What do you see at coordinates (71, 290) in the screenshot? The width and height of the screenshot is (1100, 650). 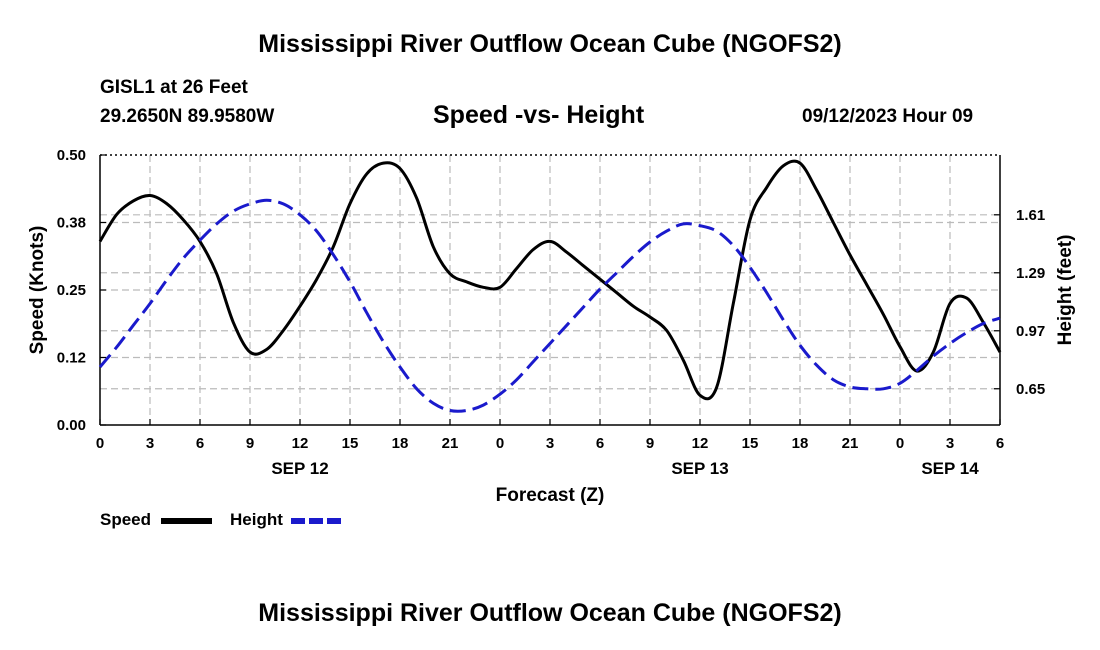 I see `y-left-tick-label: 0.25` at bounding box center [71, 290].